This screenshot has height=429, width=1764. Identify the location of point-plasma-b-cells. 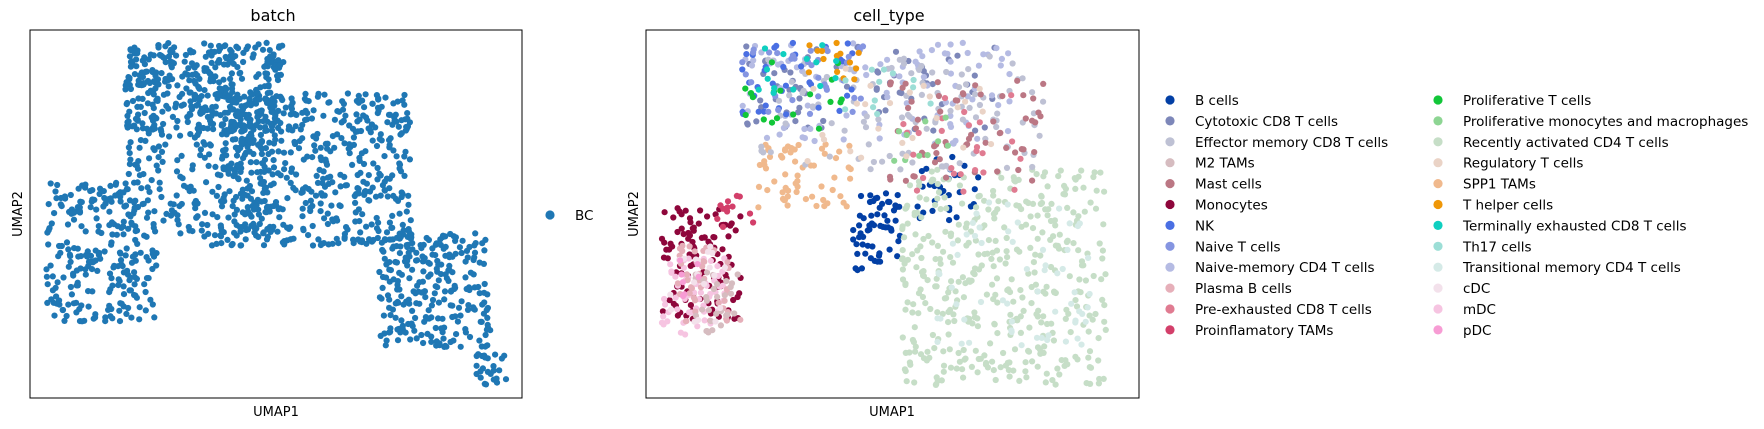
(682, 251).